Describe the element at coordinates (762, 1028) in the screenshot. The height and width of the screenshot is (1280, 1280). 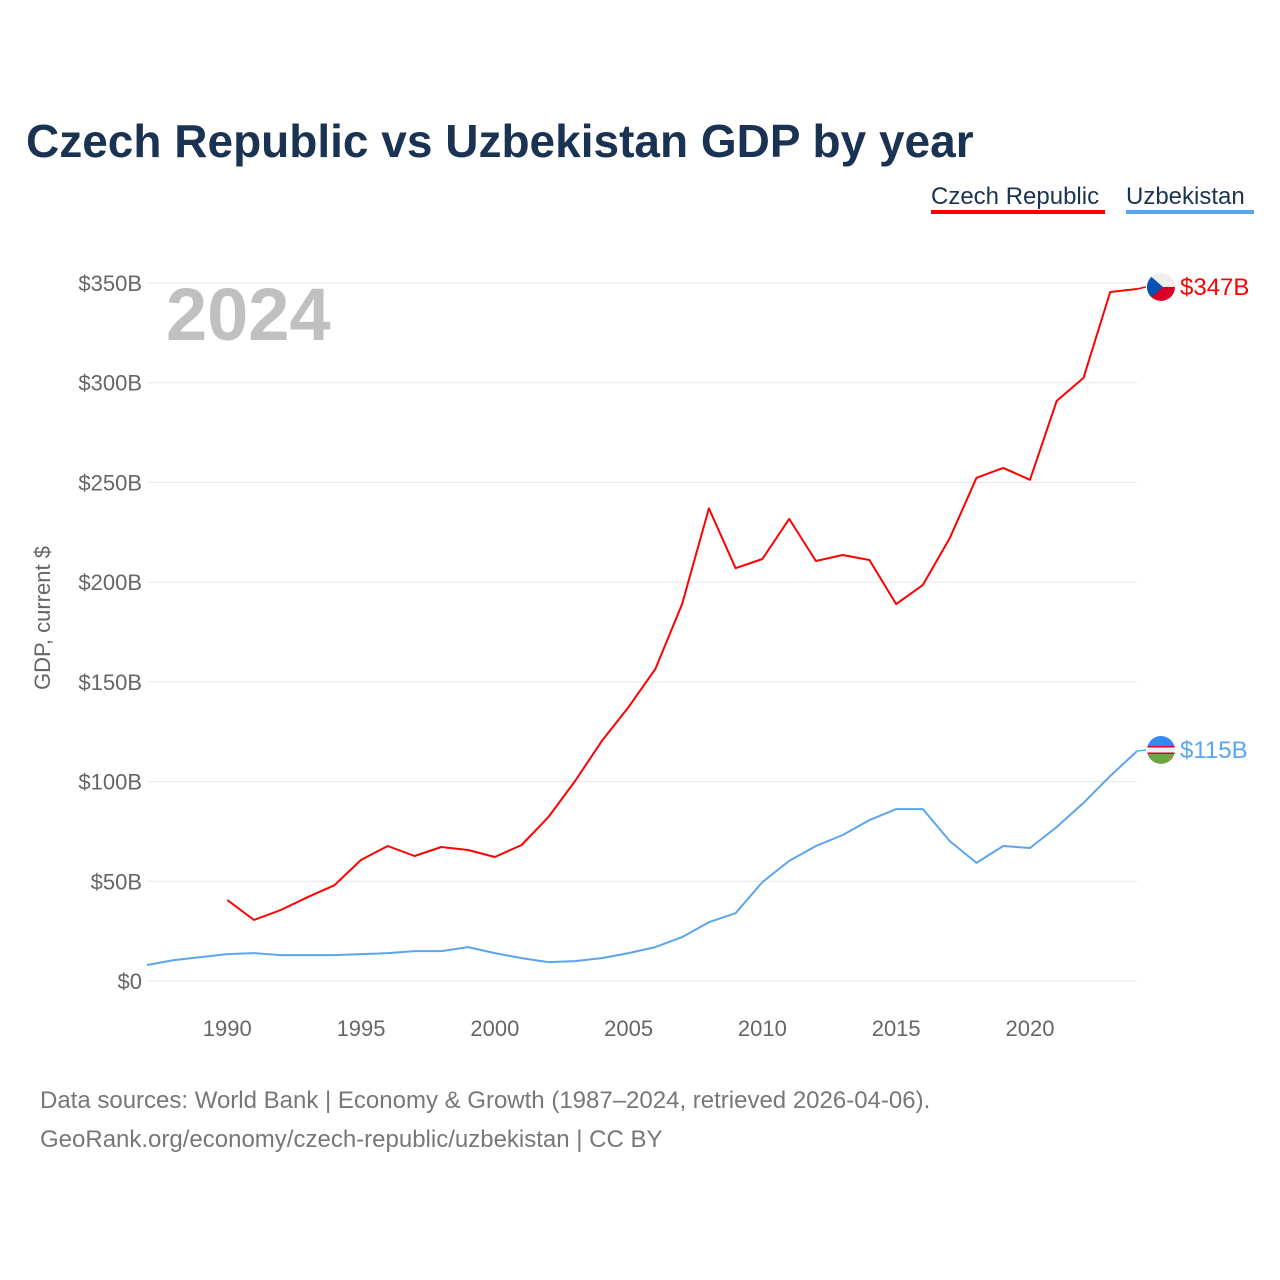
I see `x-tick-label: 2010` at that location.